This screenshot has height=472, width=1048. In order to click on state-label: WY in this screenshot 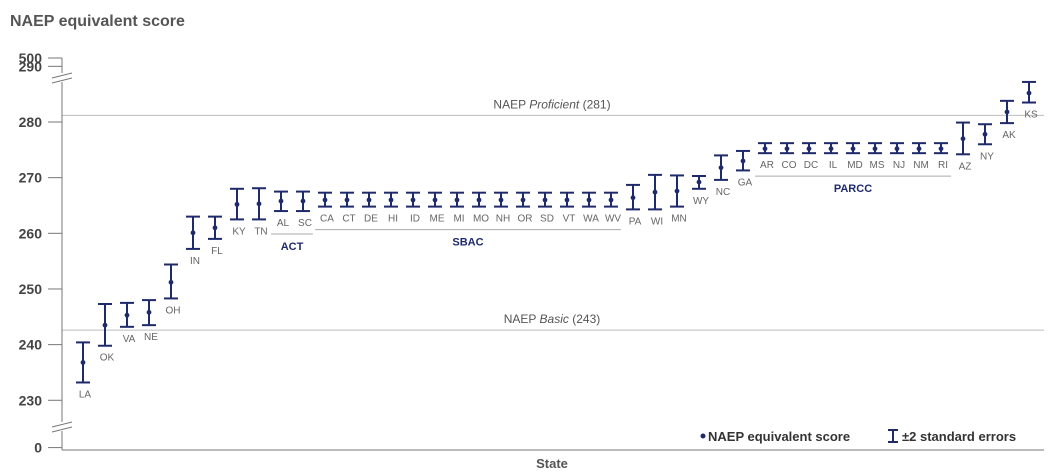, I will do `click(701, 201)`.